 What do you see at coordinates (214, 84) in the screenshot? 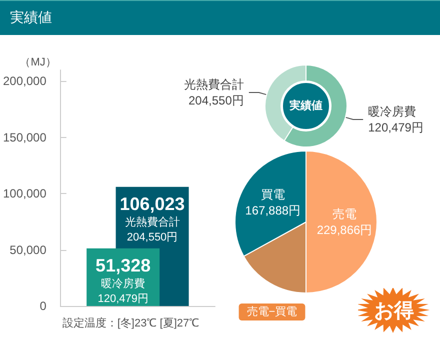
I see `slice-label: 光熱費合計` at bounding box center [214, 84].